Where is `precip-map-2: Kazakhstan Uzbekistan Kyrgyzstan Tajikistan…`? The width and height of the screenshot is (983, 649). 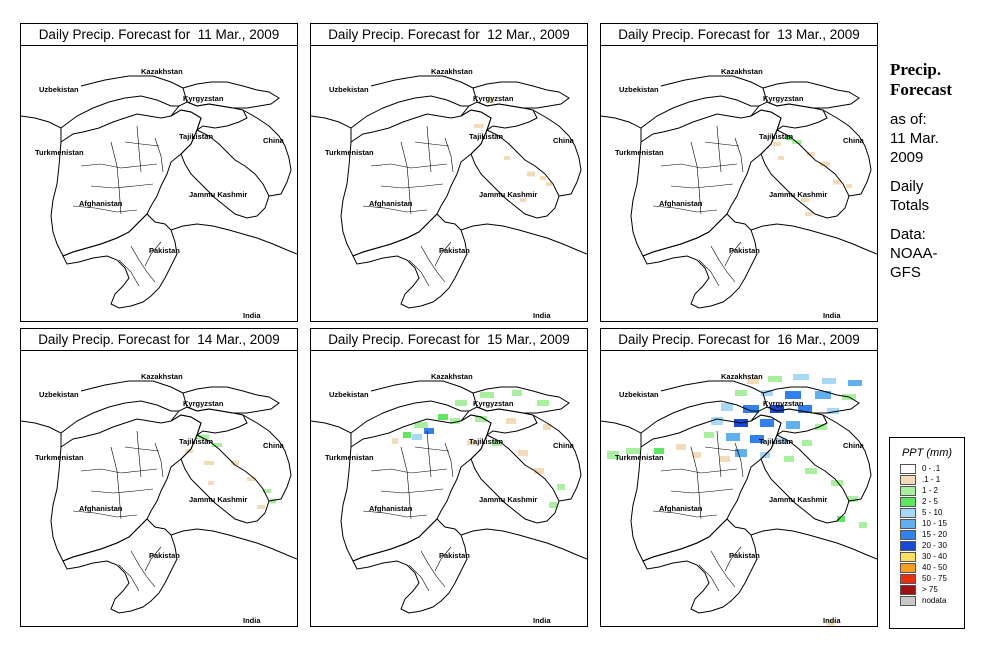
precip-map-2: Kazakhstan Uzbekistan Kyrgyzstan Tajikistan… is located at coordinates (449, 193).